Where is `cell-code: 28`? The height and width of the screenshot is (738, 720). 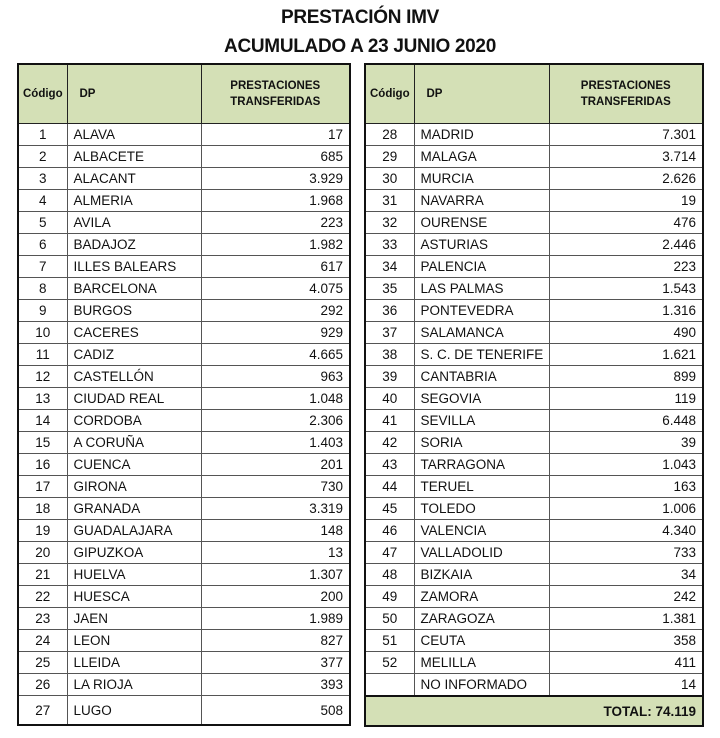 cell-code: 28 is located at coordinates (389, 134).